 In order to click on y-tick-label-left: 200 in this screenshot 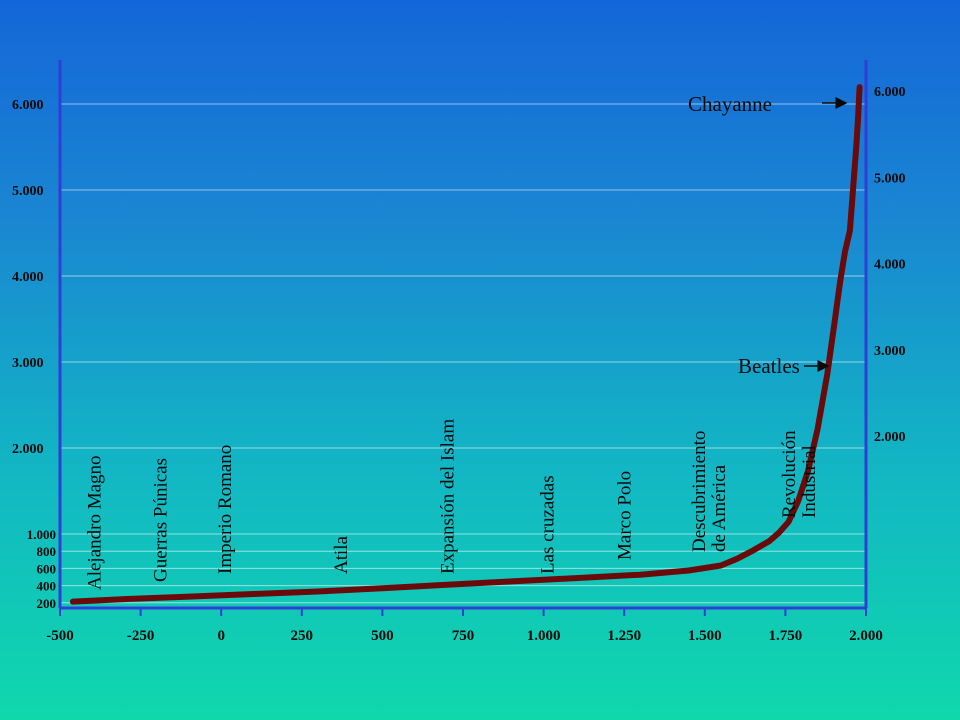, I will do `click(47, 603)`.